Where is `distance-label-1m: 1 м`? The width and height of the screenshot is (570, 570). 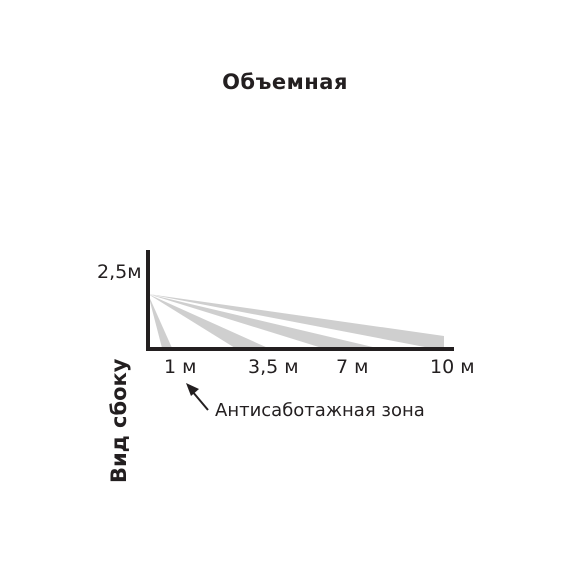 distance-label-1m: 1 м is located at coordinates (180, 367).